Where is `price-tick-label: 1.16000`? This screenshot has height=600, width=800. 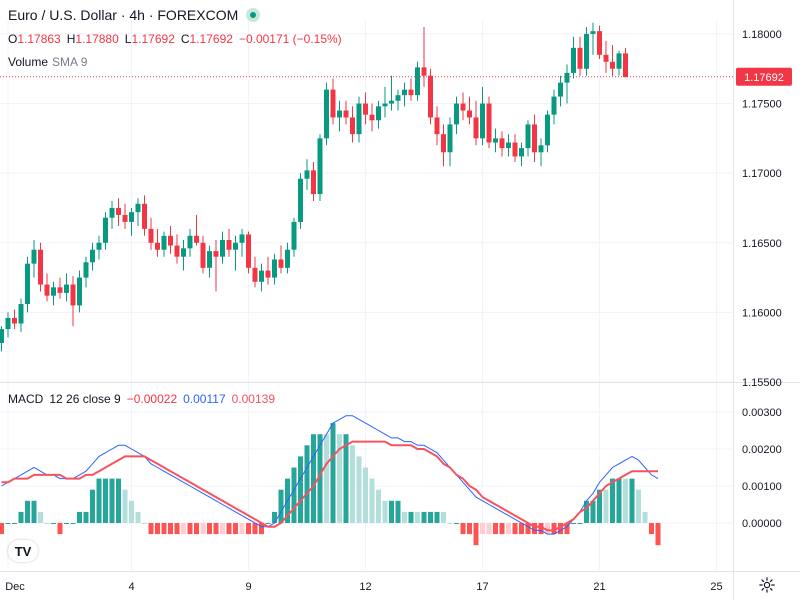 price-tick-label: 1.16000 is located at coordinates (762, 313).